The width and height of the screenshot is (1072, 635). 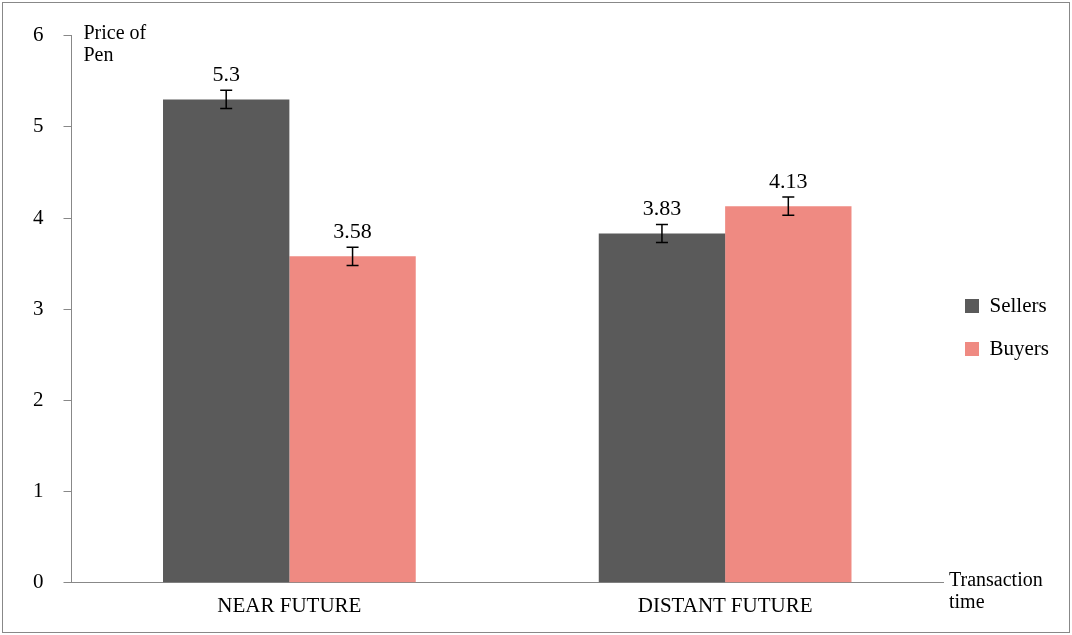 What do you see at coordinates (38, 581) in the screenshot?
I see `y-tick-label: 0` at bounding box center [38, 581].